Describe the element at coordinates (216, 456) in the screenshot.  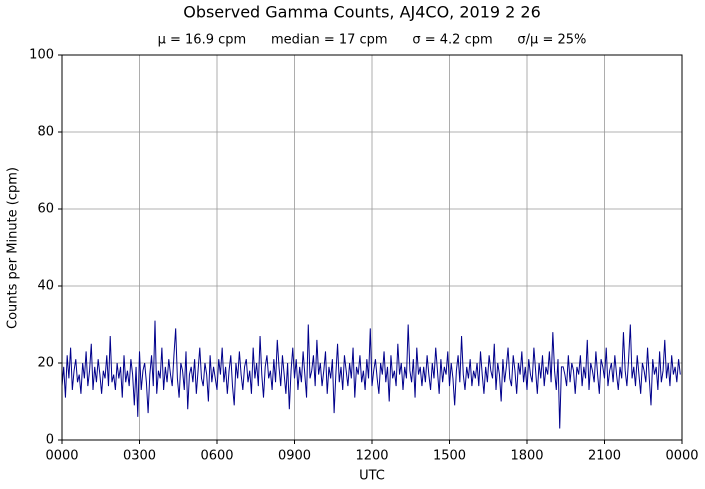
I see `x-tick-label: 0600` at that location.